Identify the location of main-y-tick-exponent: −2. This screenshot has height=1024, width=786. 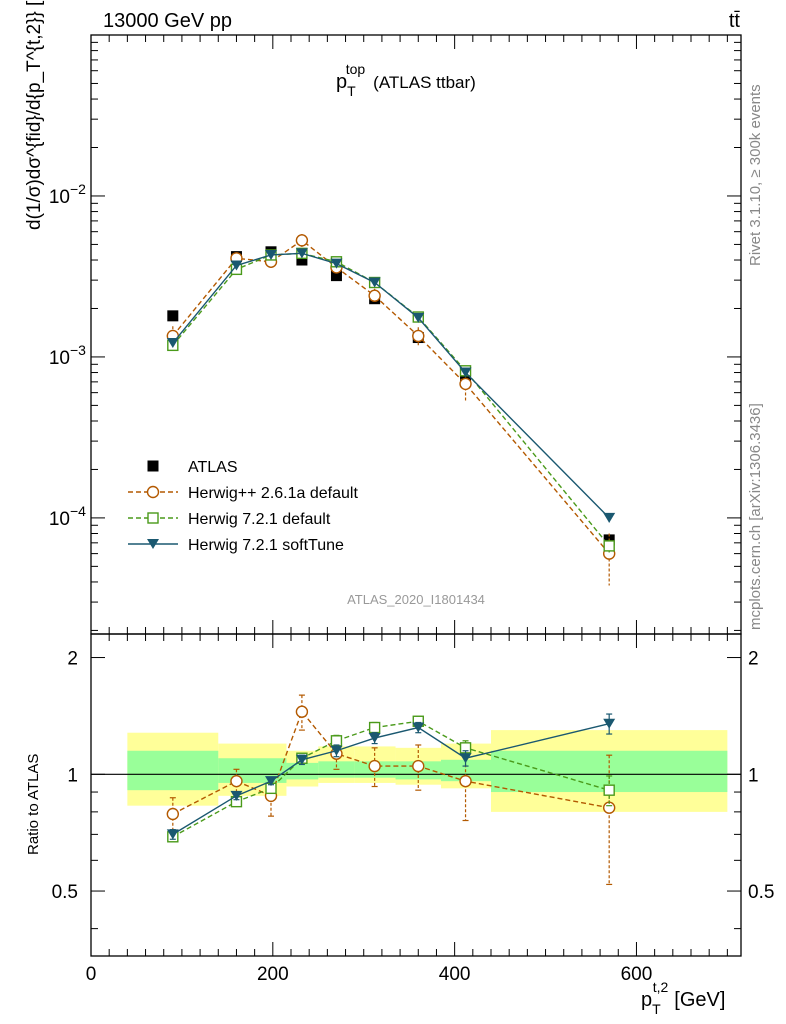
(78, 189).